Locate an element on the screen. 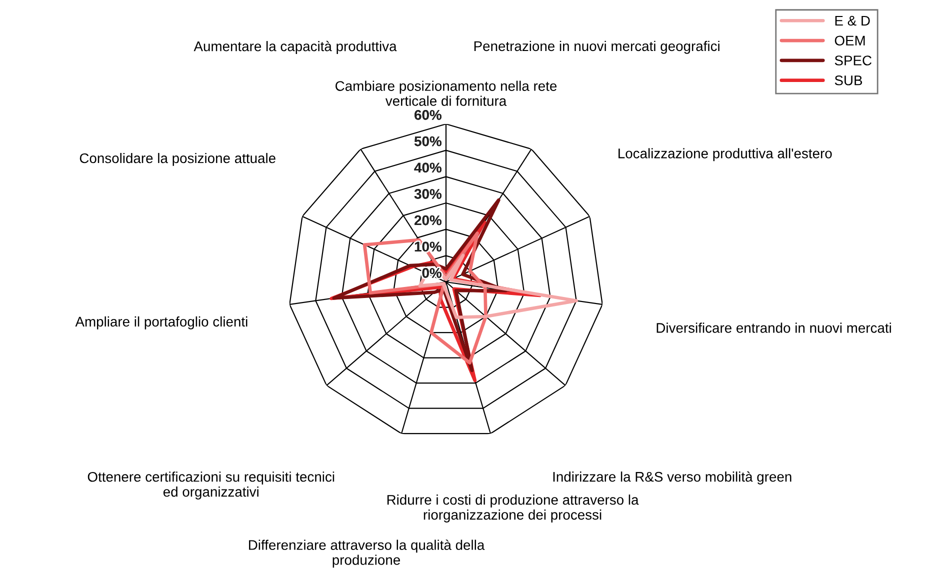 The width and height of the screenshot is (941, 587). spoke-label: Indirizzare la R&S verso mobilità green is located at coordinates (672, 477).